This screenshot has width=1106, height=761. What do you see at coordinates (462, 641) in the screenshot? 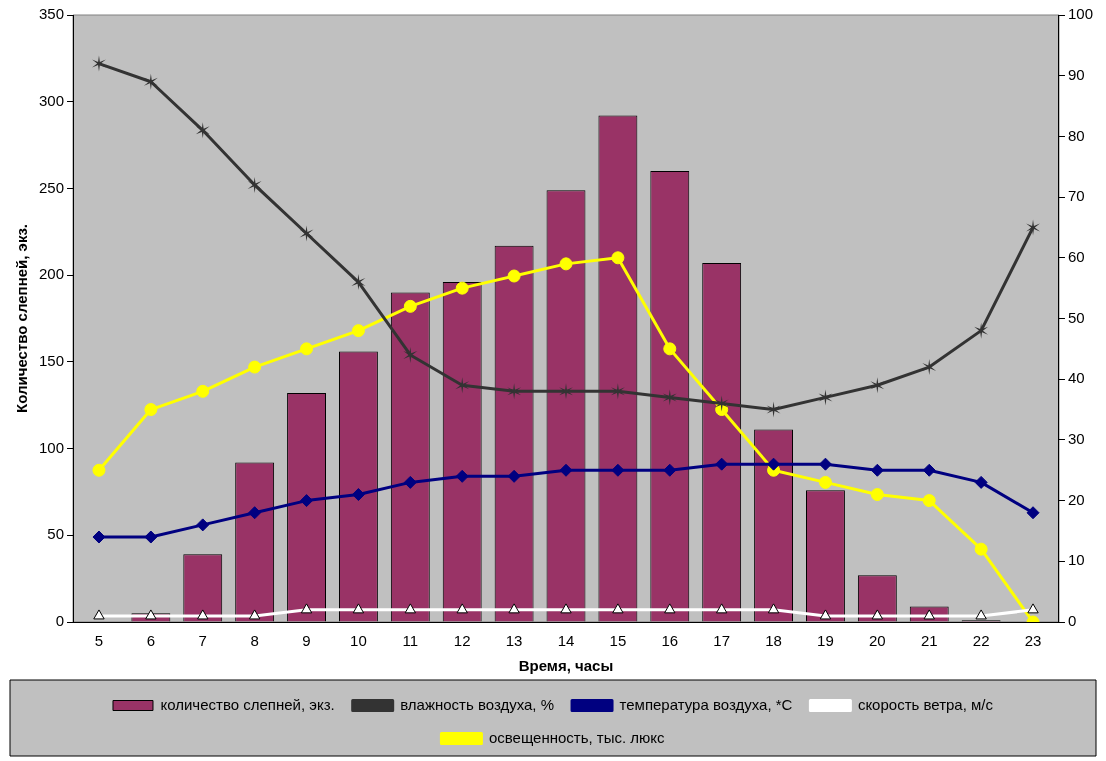
I see `x-tick-label: 12` at bounding box center [462, 641].